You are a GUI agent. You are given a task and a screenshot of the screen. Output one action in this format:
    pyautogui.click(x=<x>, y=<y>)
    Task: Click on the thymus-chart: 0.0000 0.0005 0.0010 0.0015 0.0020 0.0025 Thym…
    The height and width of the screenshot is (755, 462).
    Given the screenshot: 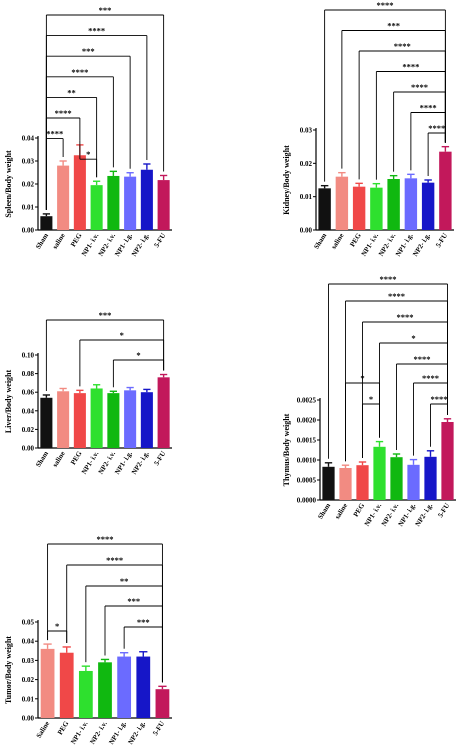 What is the action you would take?
    pyautogui.click(x=369, y=401)
    